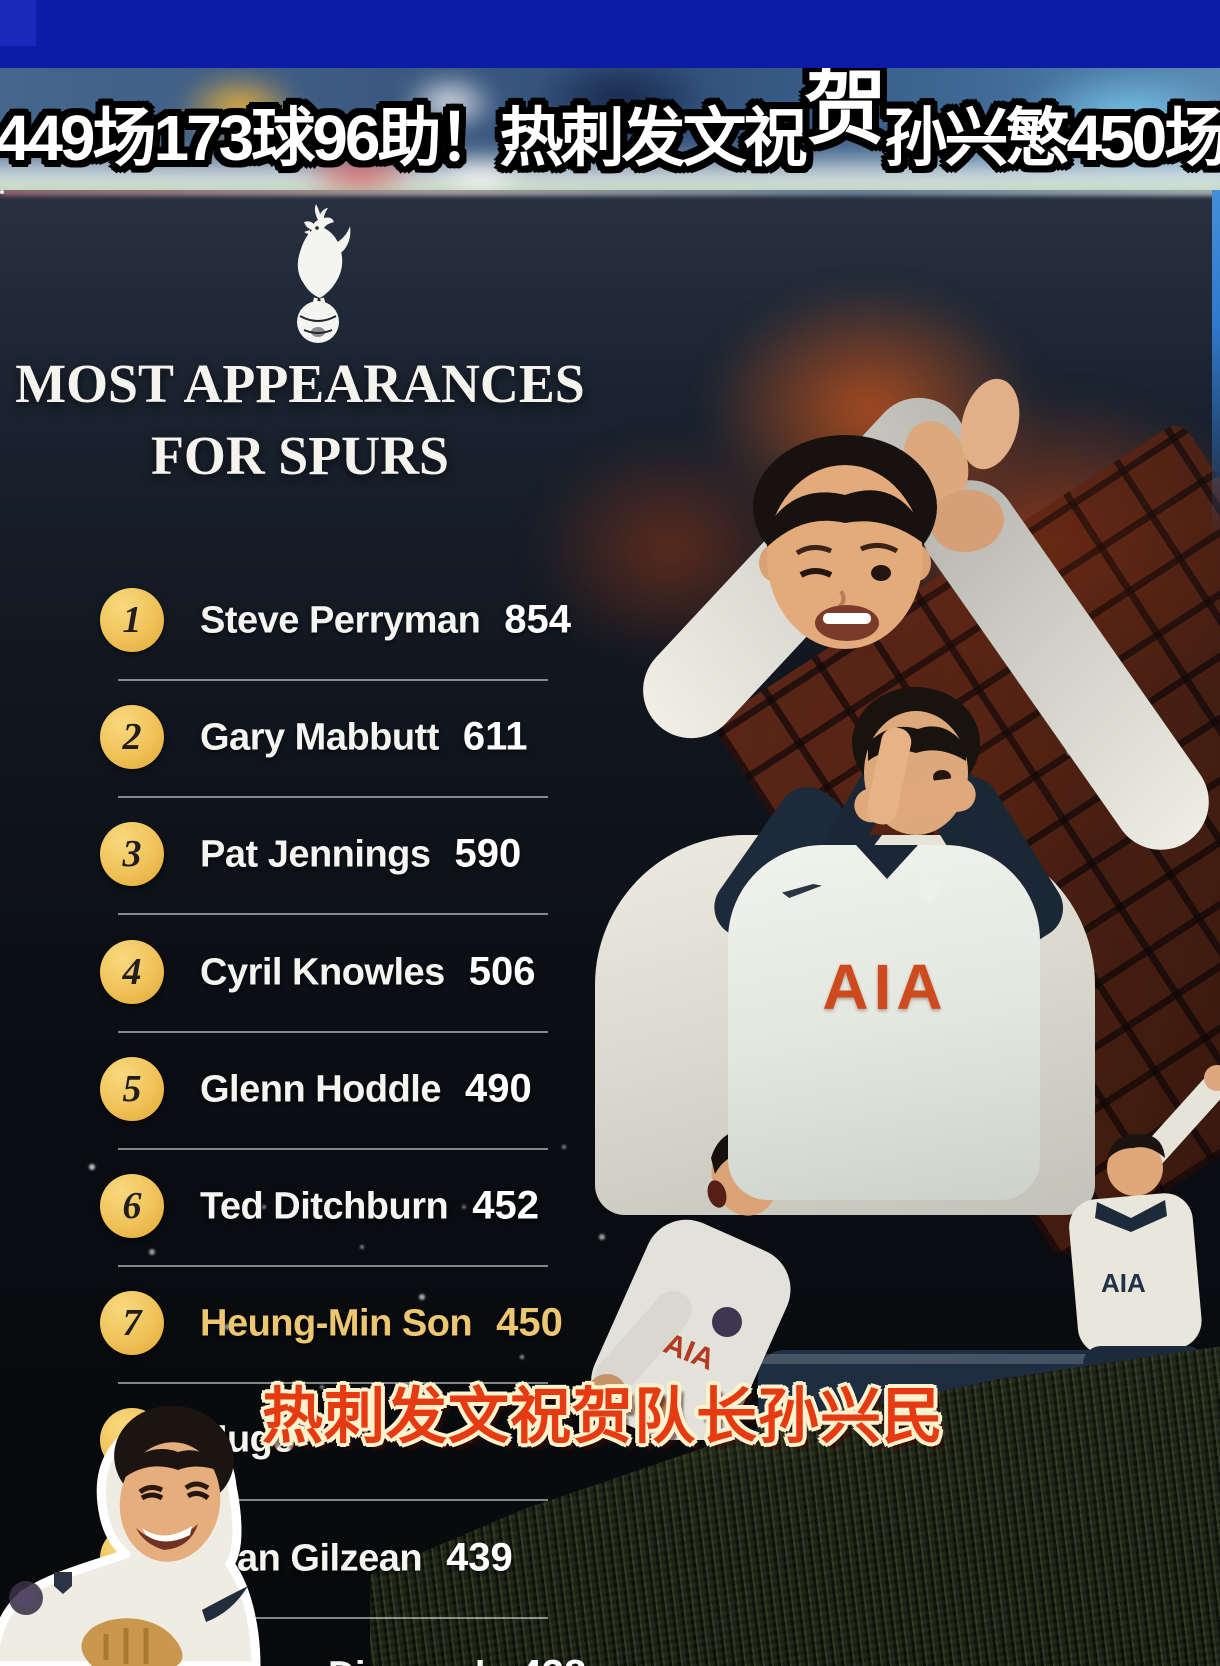 The image size is (1220, 1666). Describe the element at coordinates (1051, 138) in the screenshot. I see `headline-post: 孙兴慜450场` at that location.